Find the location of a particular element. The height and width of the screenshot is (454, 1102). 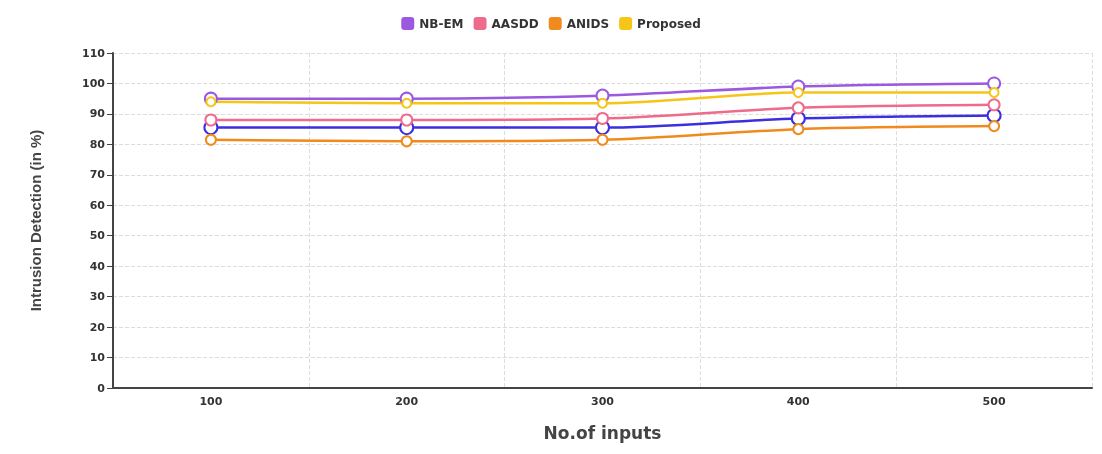

legend-label: Proposed is located at coordinates (669, 23).